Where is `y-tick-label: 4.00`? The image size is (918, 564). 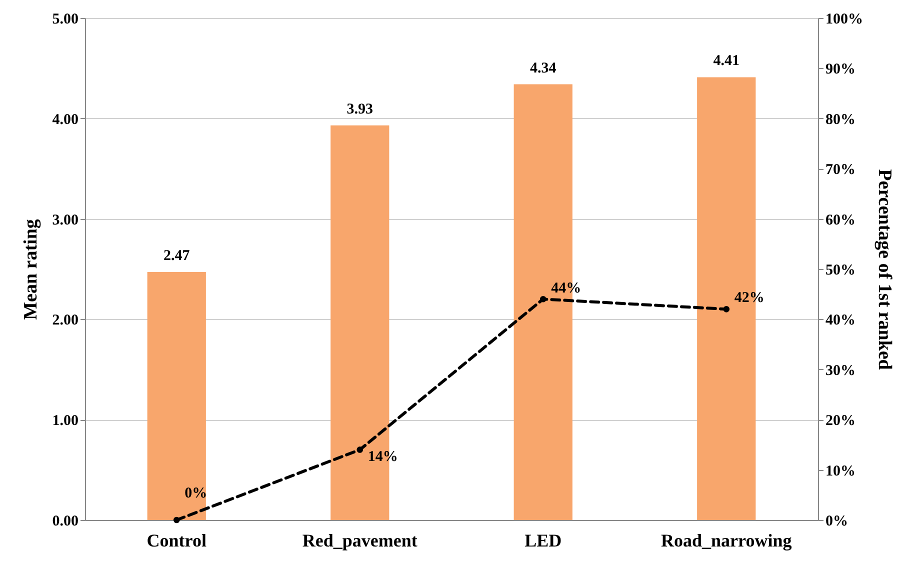
y-tick-label: 4.00 is located at coordinates (65, 120).